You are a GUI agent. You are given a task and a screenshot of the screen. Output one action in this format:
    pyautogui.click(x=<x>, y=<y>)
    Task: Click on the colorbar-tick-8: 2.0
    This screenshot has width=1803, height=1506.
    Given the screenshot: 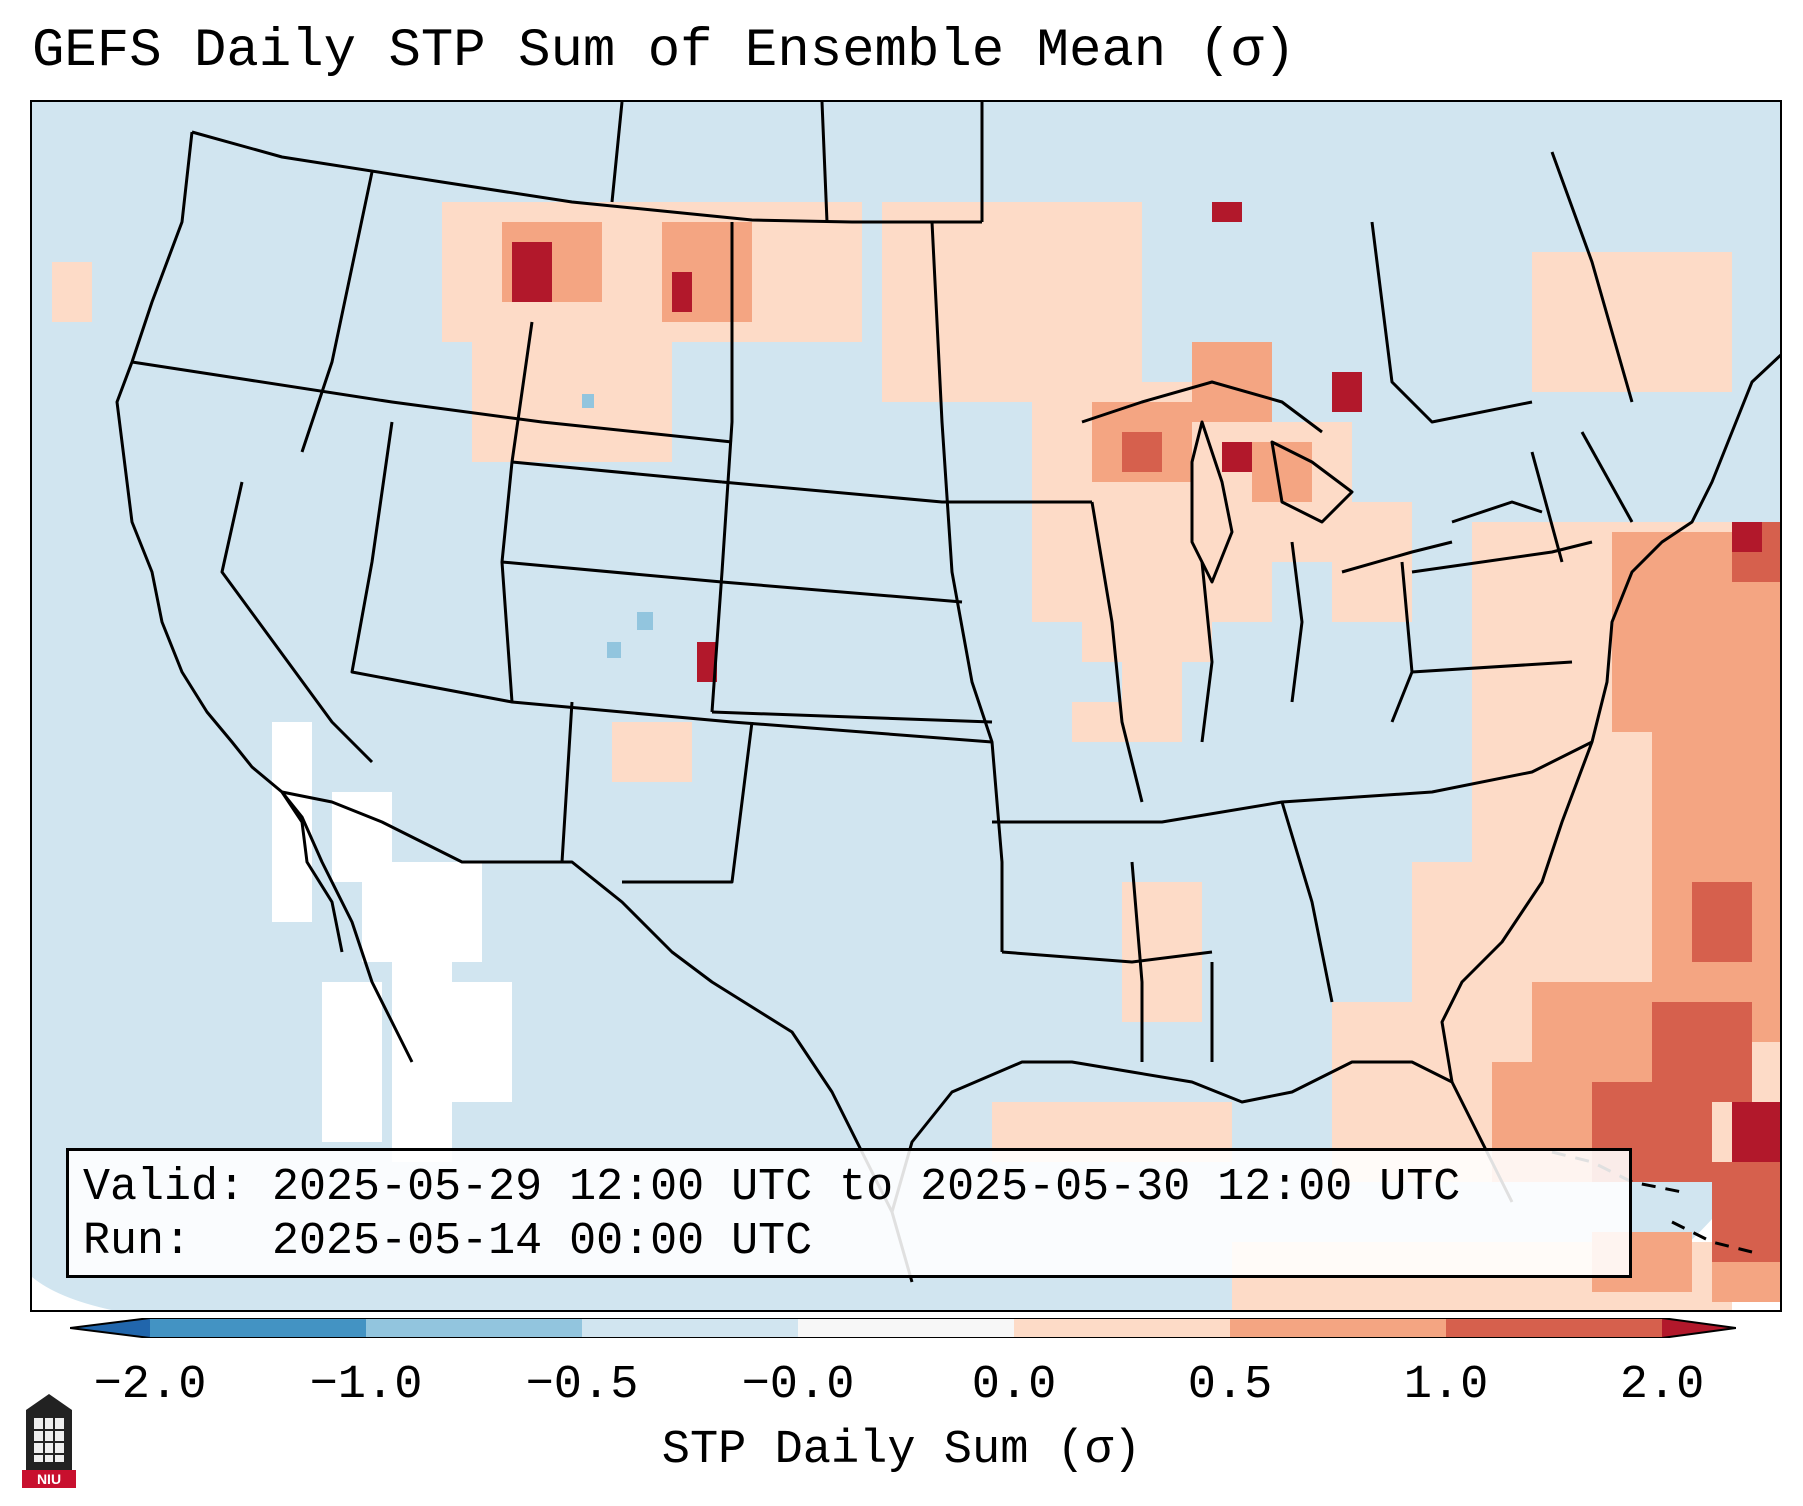 What is the action you would take?
    pyautogui.click(x=1662, y=1385)
    